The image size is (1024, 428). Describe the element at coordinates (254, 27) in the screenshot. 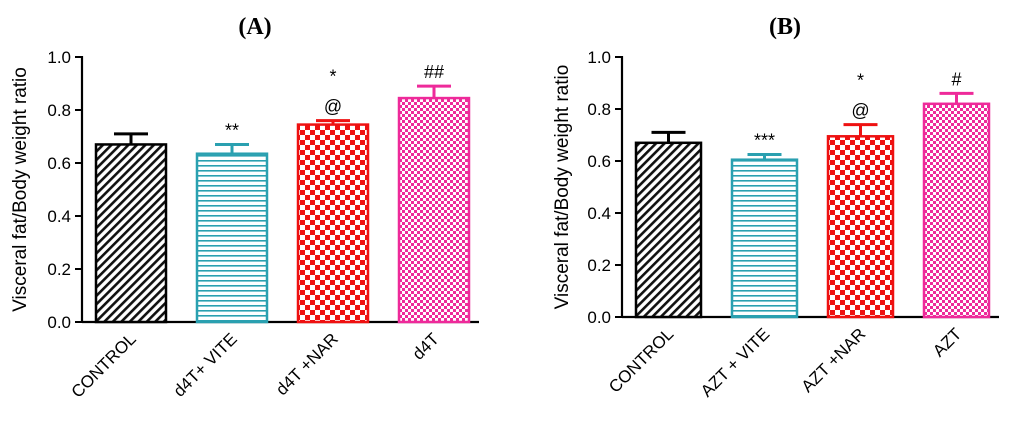

I see `panel-title: (A)` at that location.